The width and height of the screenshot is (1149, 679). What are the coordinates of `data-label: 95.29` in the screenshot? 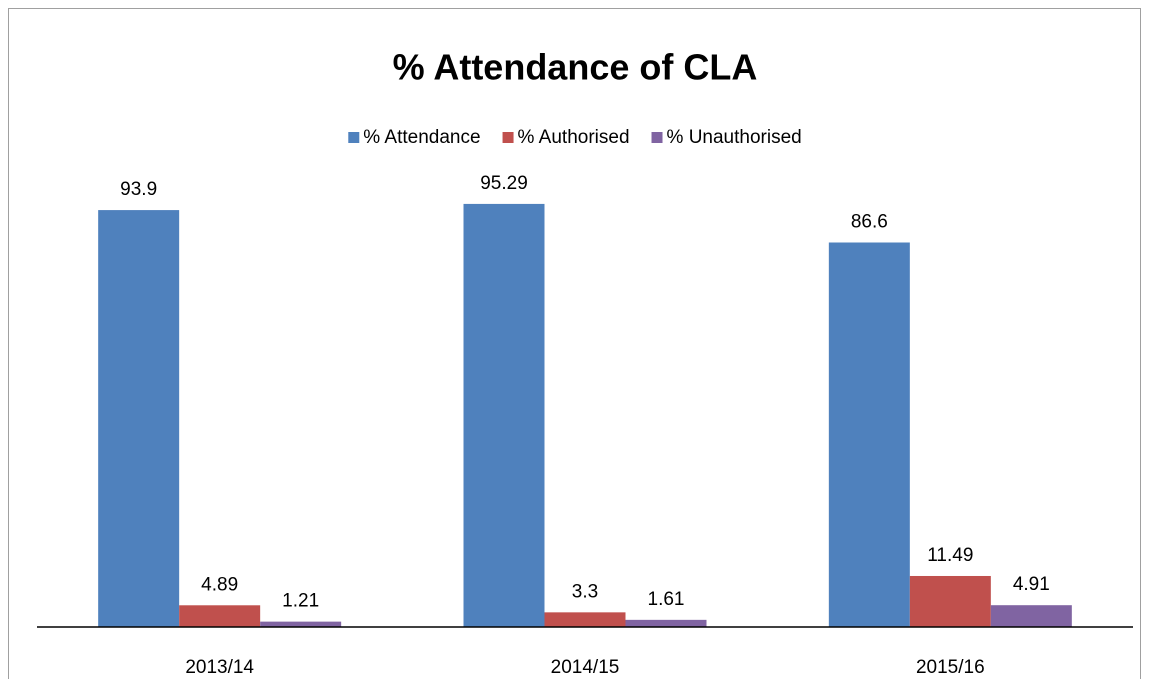 It's located at (504, 183).